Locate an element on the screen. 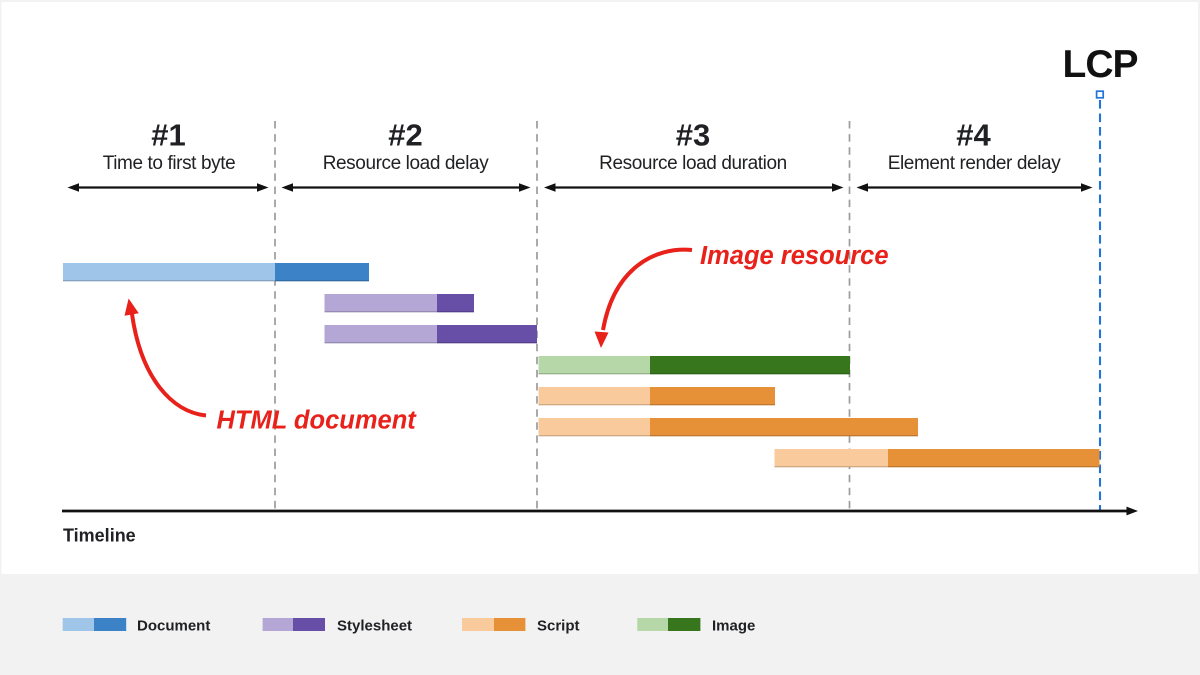 The width and height of the screenshot is (1200, 675). svg-text: Resource load delay is located at coordinates (406, 163).